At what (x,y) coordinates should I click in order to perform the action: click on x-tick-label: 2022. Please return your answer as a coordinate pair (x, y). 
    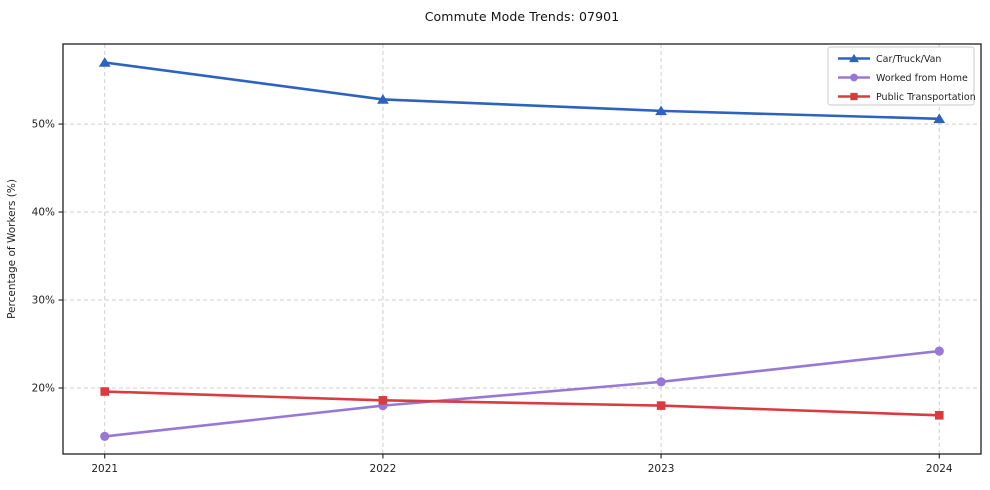
    Looking at the image, I should click on (383, 469).